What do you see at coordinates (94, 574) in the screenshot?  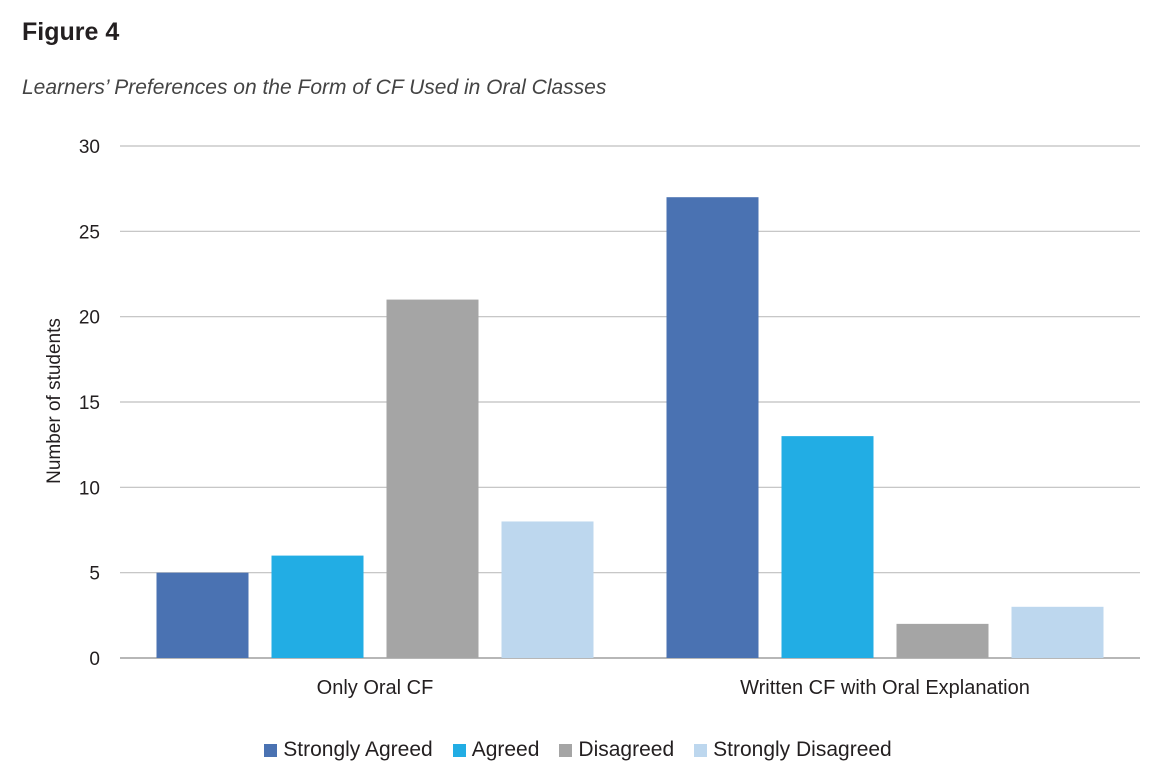 I see `y-tick-label: 5` at bounding box center [94, 574].